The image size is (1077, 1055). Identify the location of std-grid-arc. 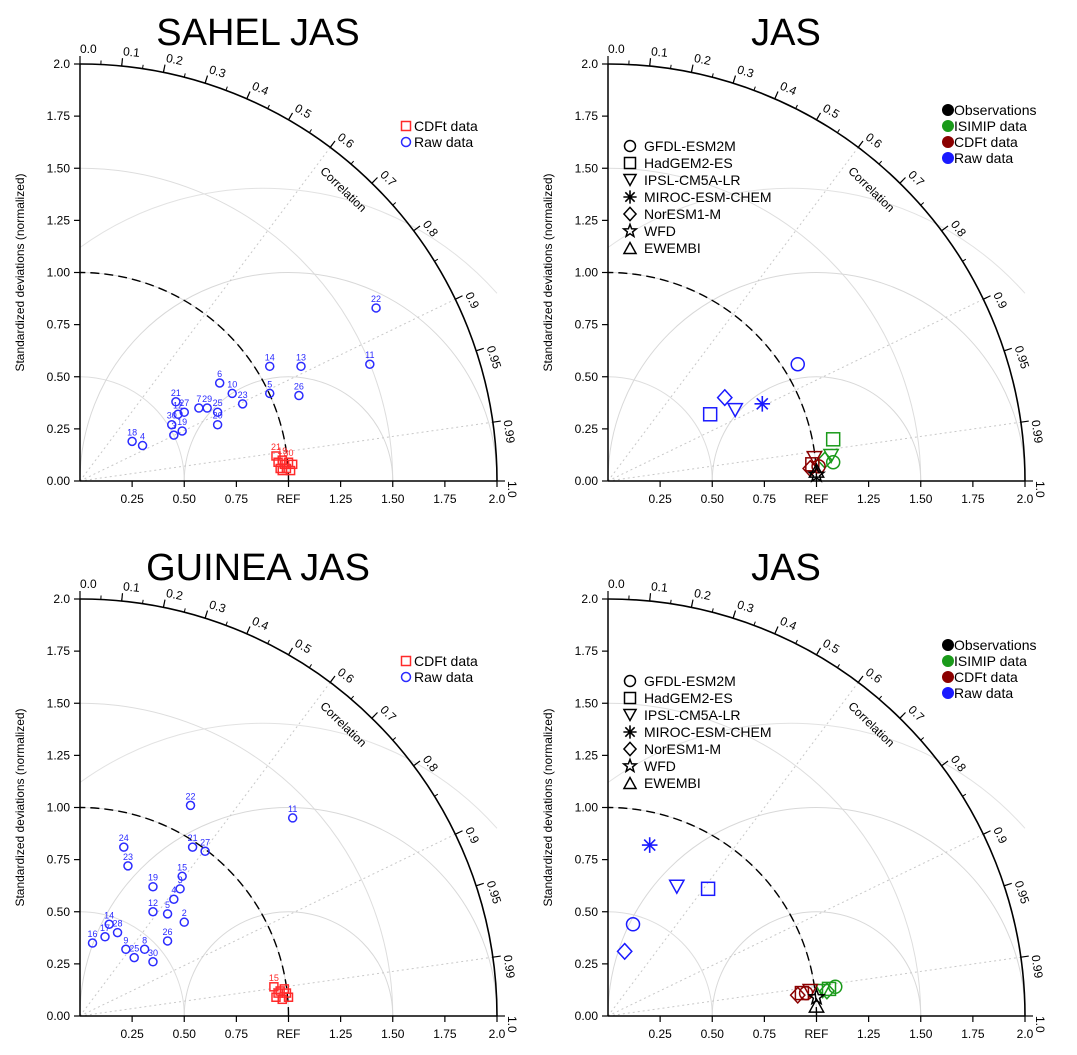
(660, 964).